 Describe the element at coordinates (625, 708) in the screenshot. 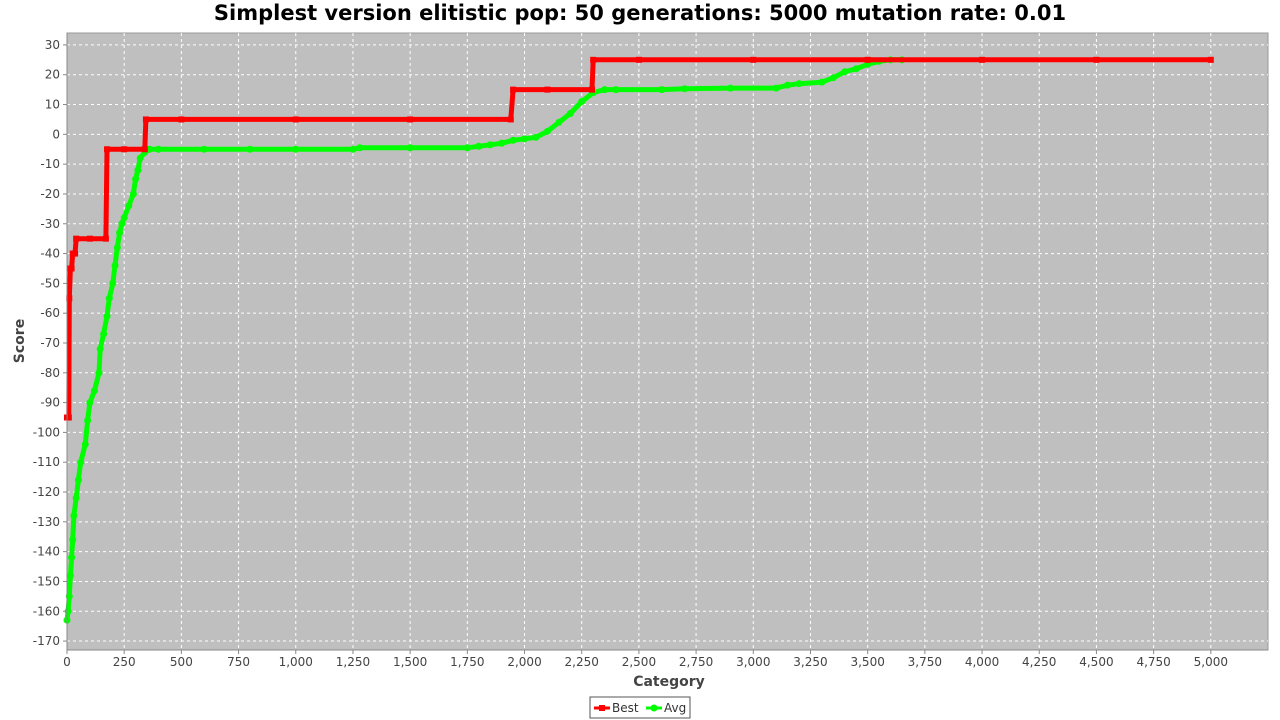

I see `legend-best-label: Best` at that location.